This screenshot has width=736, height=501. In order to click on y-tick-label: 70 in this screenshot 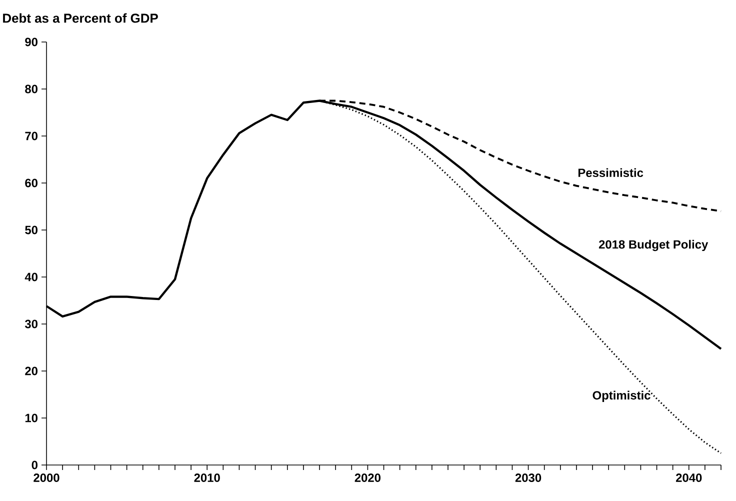, I will do `click(31, 136)`.